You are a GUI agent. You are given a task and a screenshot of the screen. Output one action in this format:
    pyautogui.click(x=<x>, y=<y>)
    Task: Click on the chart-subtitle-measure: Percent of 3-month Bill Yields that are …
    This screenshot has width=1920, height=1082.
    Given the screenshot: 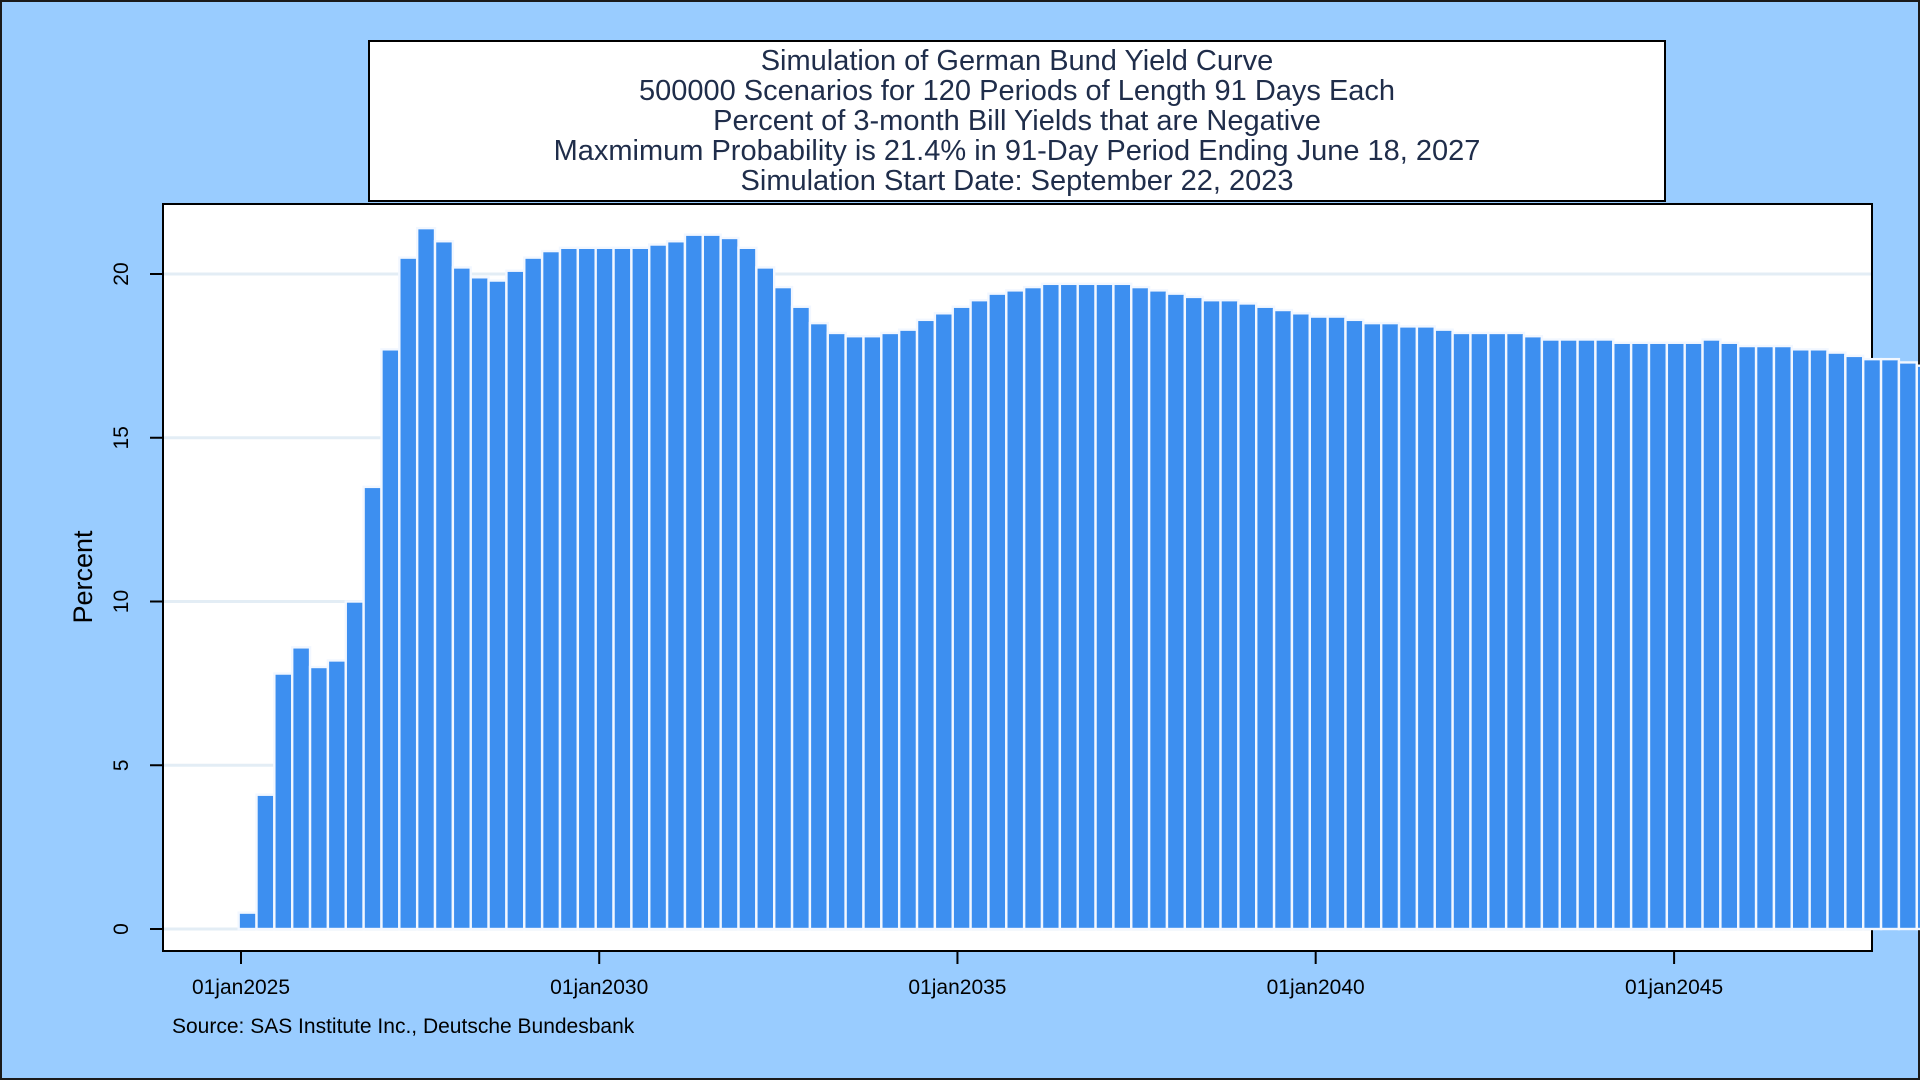 What is the action you would take?
    pyautogui.click(x=1017, y=121)
    